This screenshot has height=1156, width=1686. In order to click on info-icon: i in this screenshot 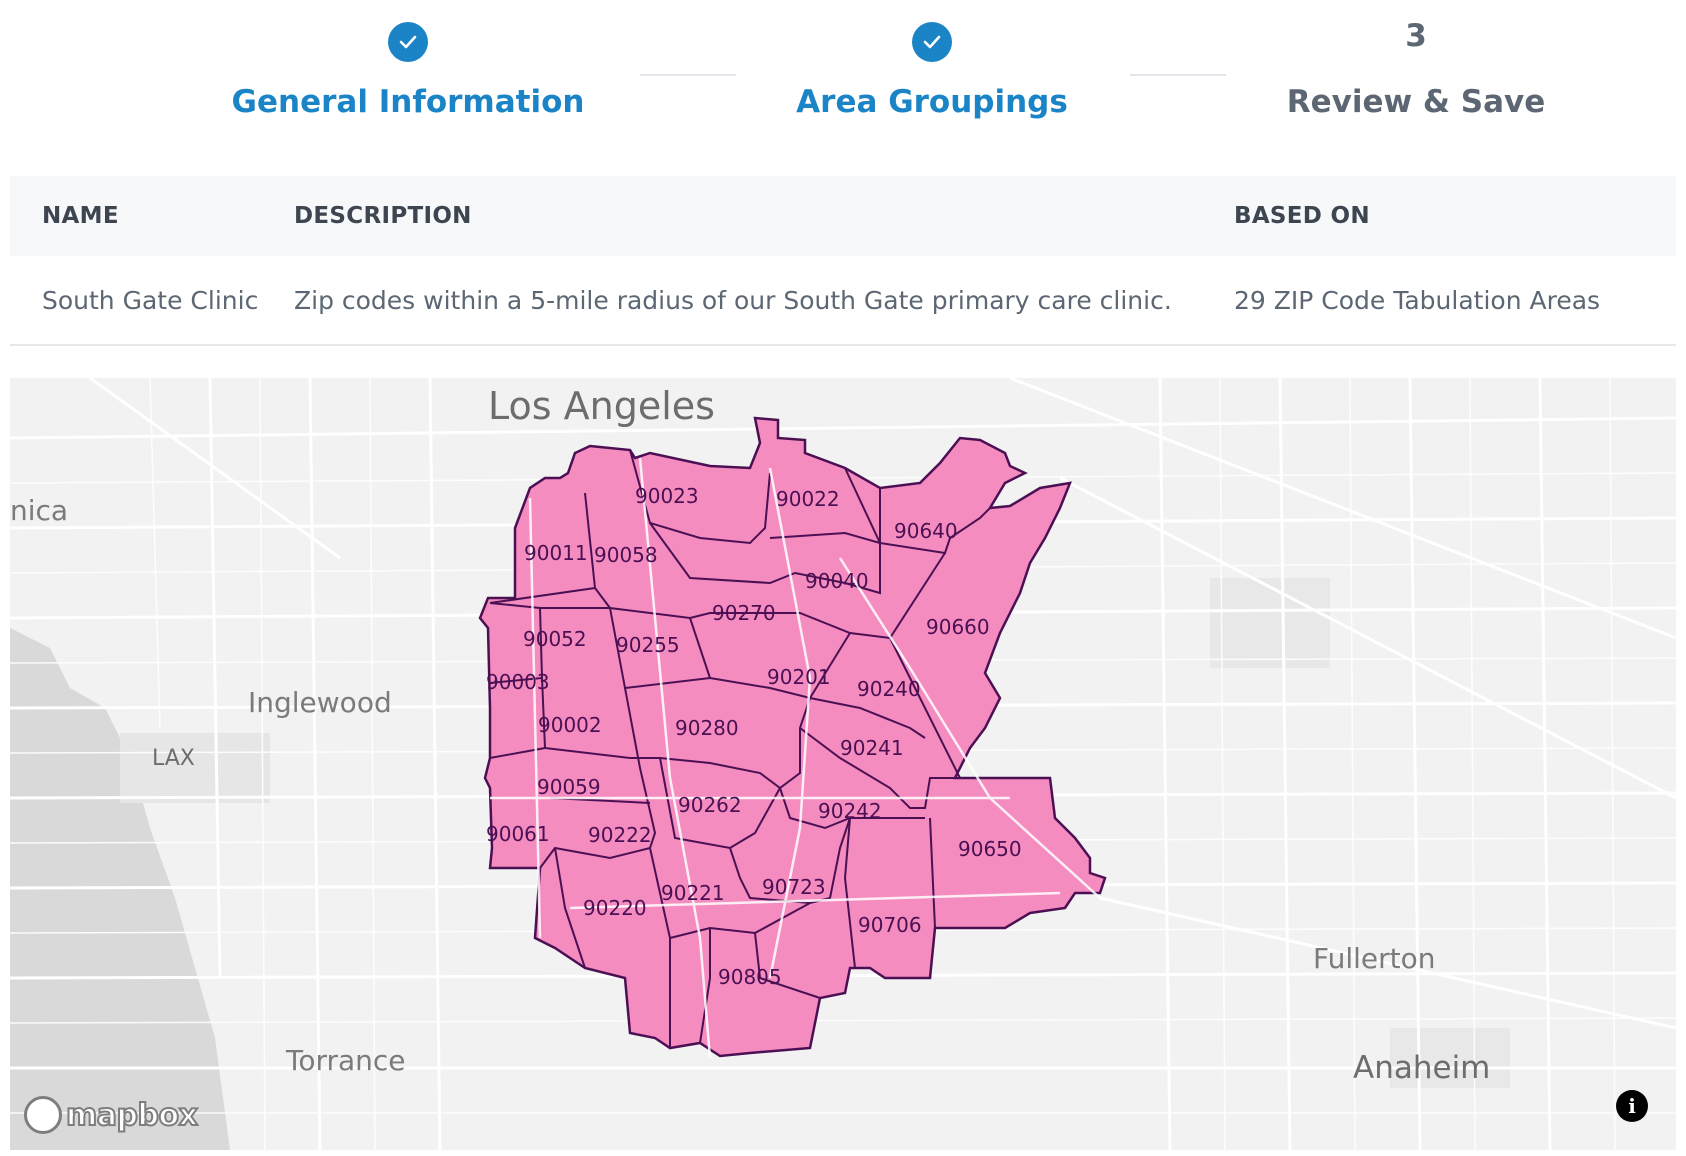, I will do `click(1632, 1106)`.